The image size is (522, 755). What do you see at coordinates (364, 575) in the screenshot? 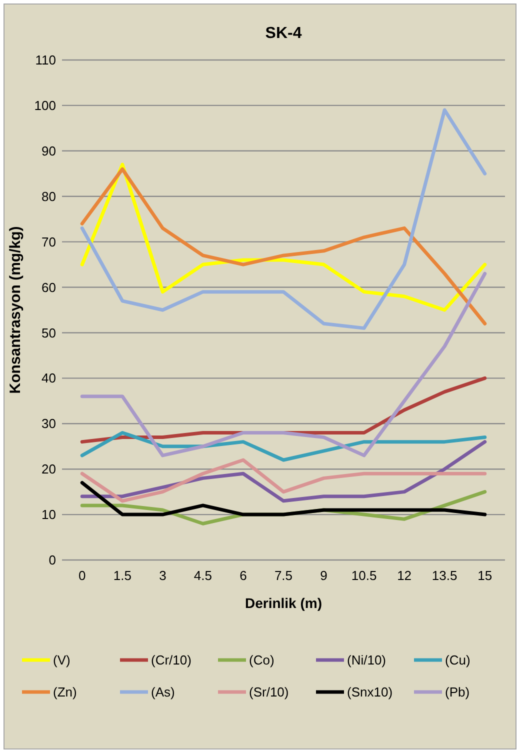
I see `x-tick-label: 10.5` at bounding box center [364, 575].